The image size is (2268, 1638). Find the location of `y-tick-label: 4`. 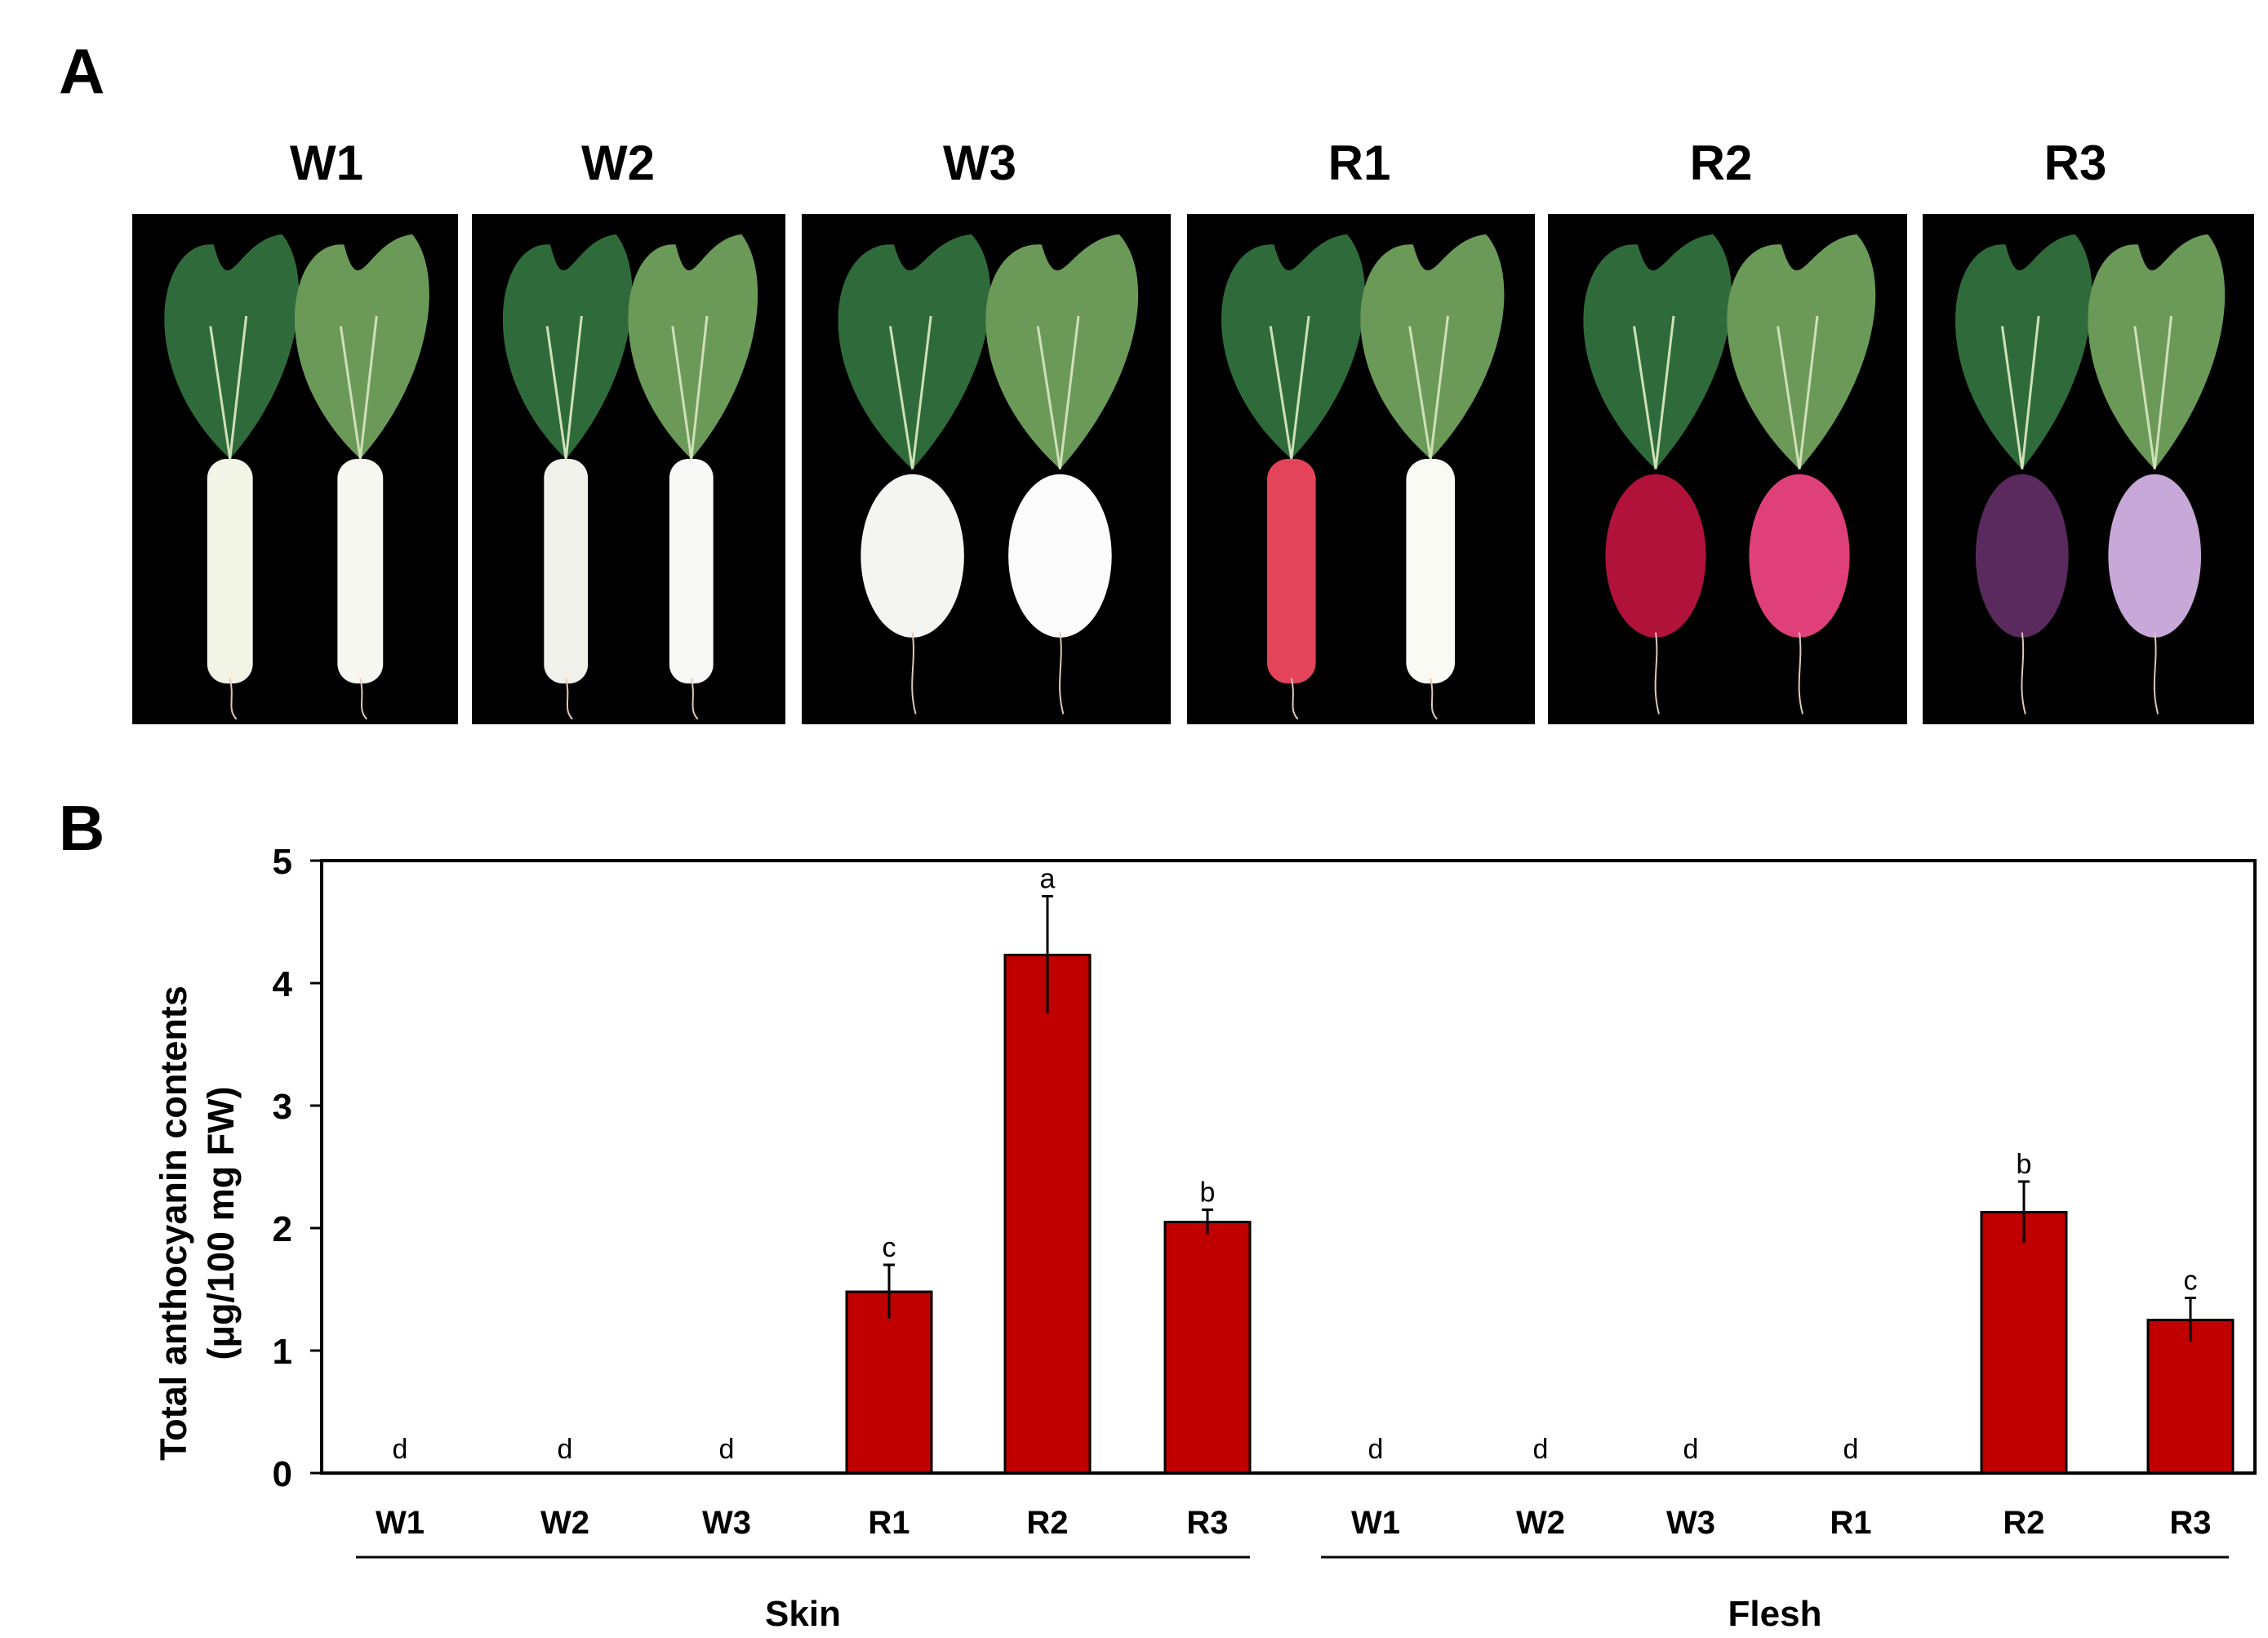

y-tick-label: 4 is located at coordinates (283, 984).